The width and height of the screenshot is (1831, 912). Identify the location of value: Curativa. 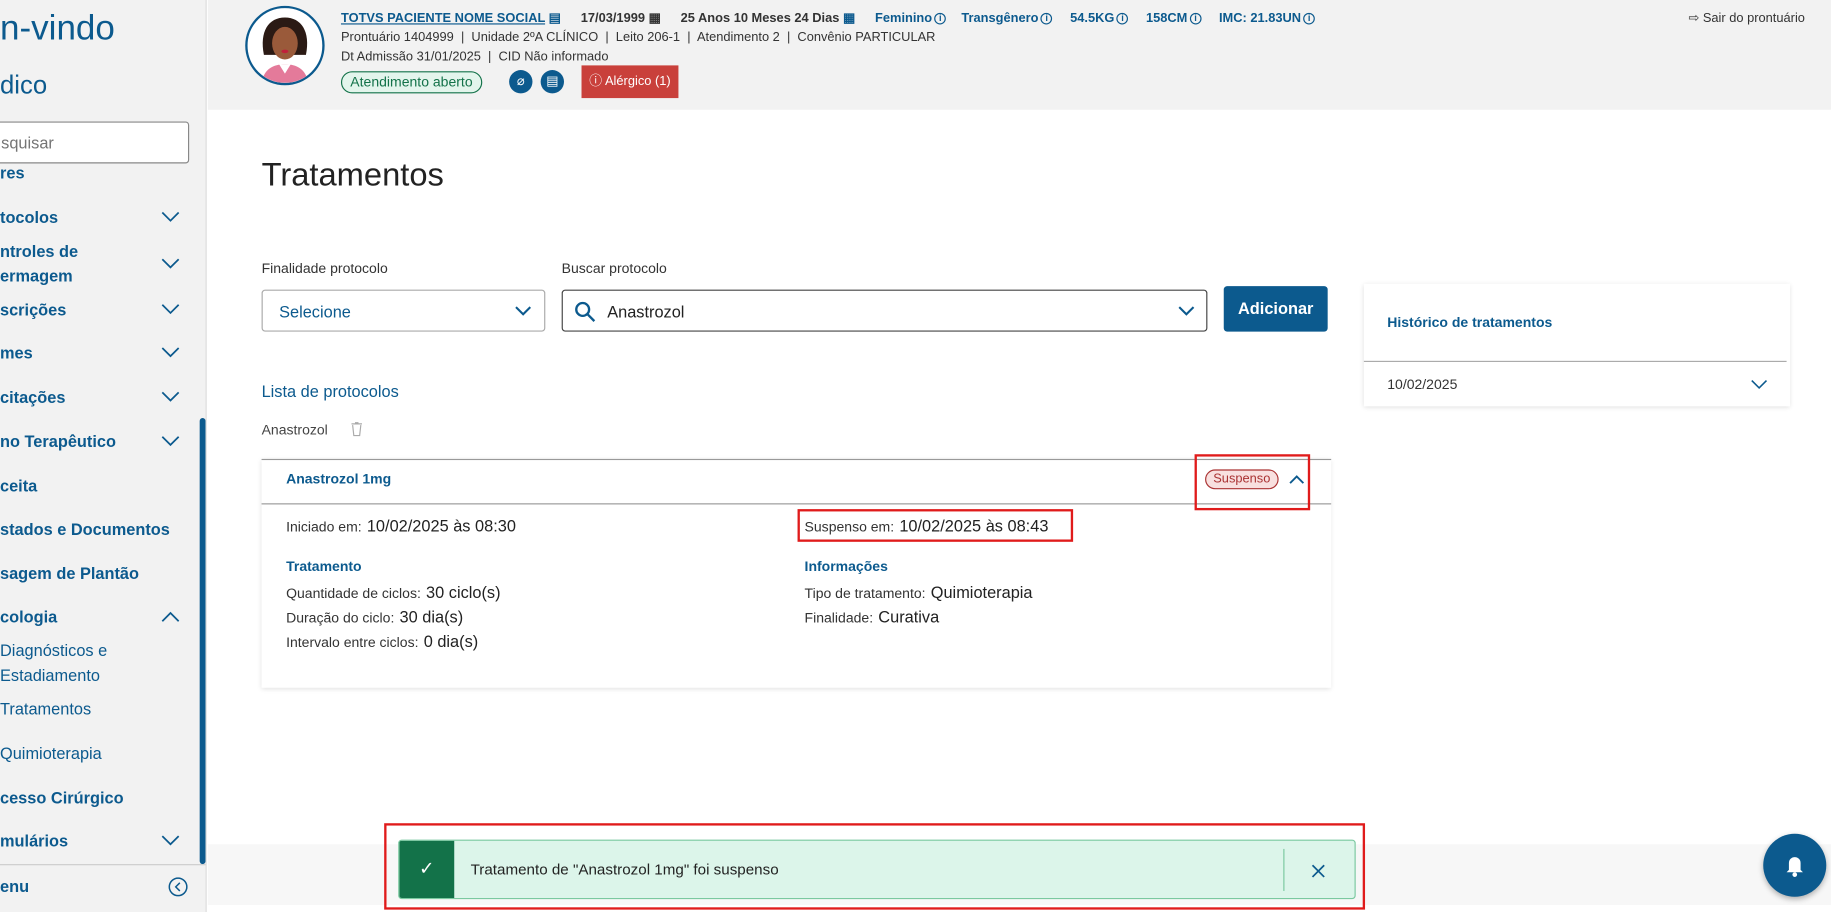
(909, 616).